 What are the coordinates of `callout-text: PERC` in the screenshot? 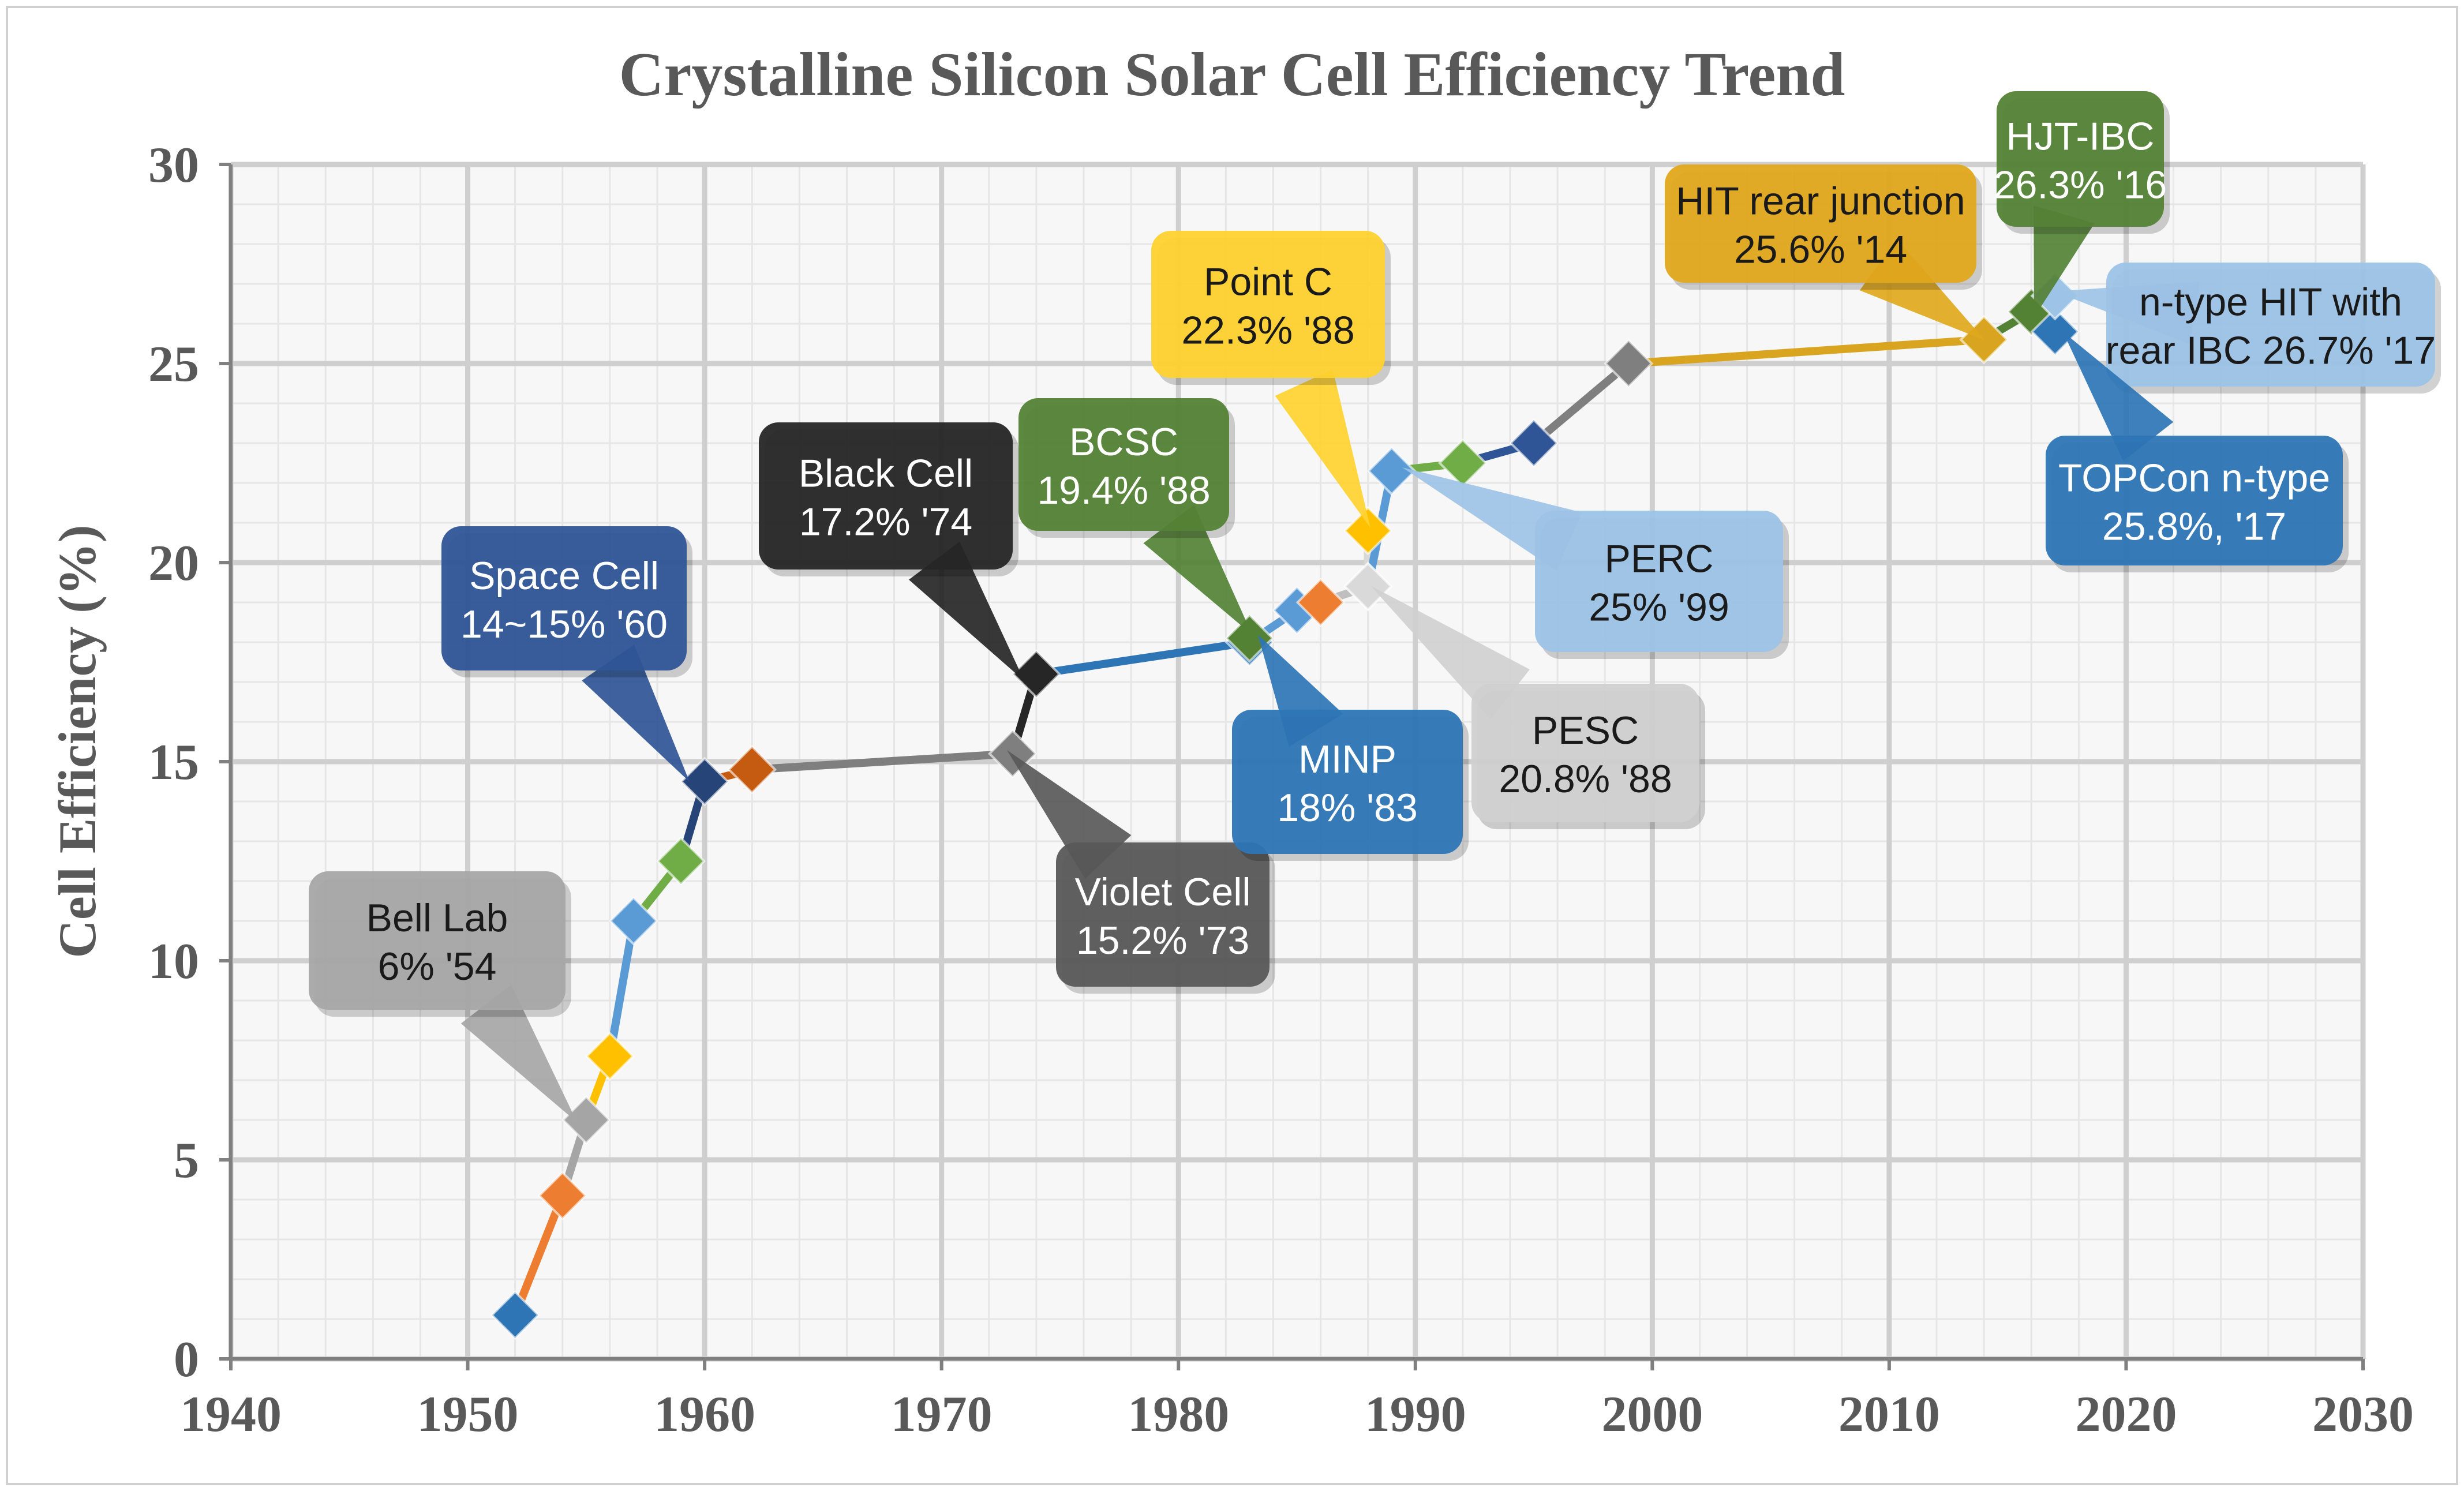 It's located at (1659, 559).